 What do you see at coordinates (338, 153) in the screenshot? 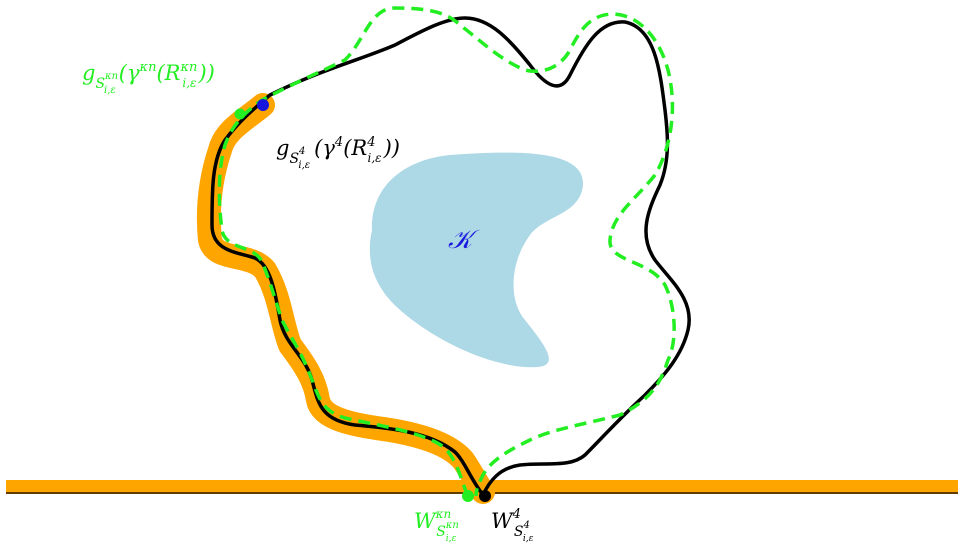
I see `black-top-label: gS4 i,ε(γ4(R4 i,ε))` at bounding box center [338, 153].